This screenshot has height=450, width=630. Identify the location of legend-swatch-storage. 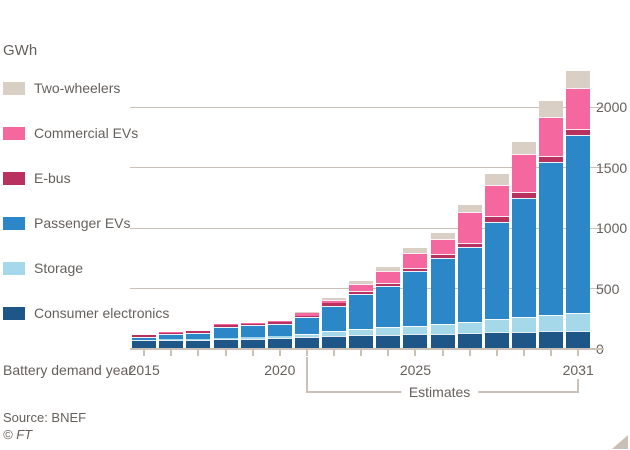
(14, 268).